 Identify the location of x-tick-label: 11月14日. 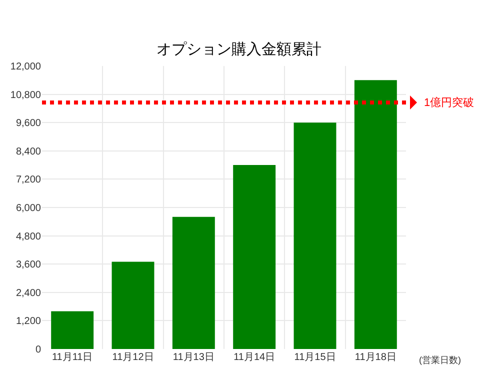
(255, 357).